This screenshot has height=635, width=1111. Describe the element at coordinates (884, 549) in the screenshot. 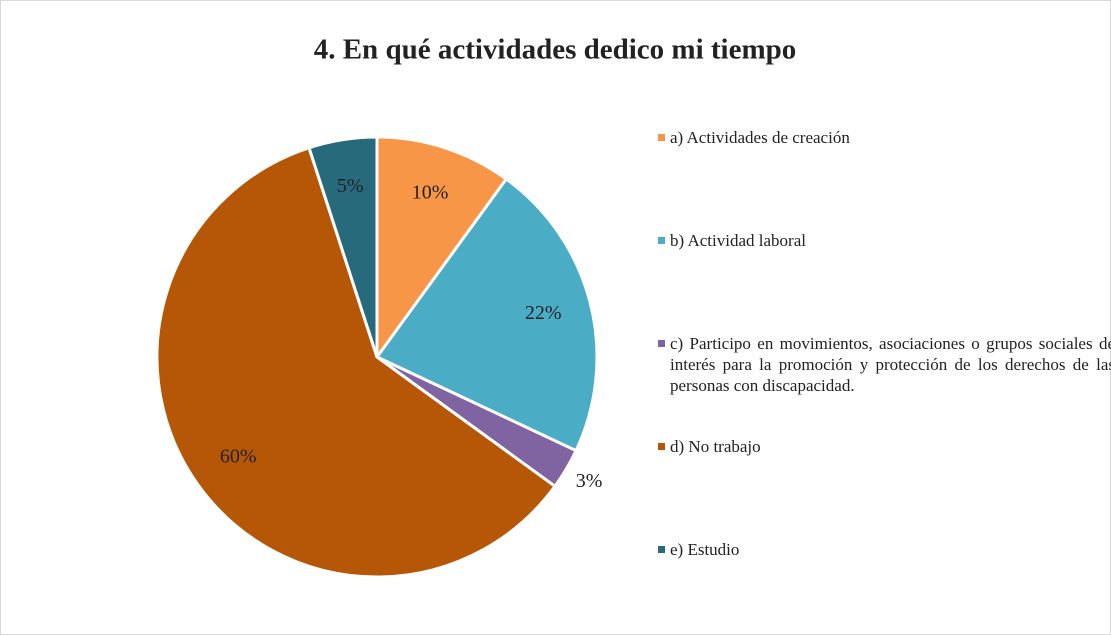

I see `legend-item: e) Estudio` at that location.